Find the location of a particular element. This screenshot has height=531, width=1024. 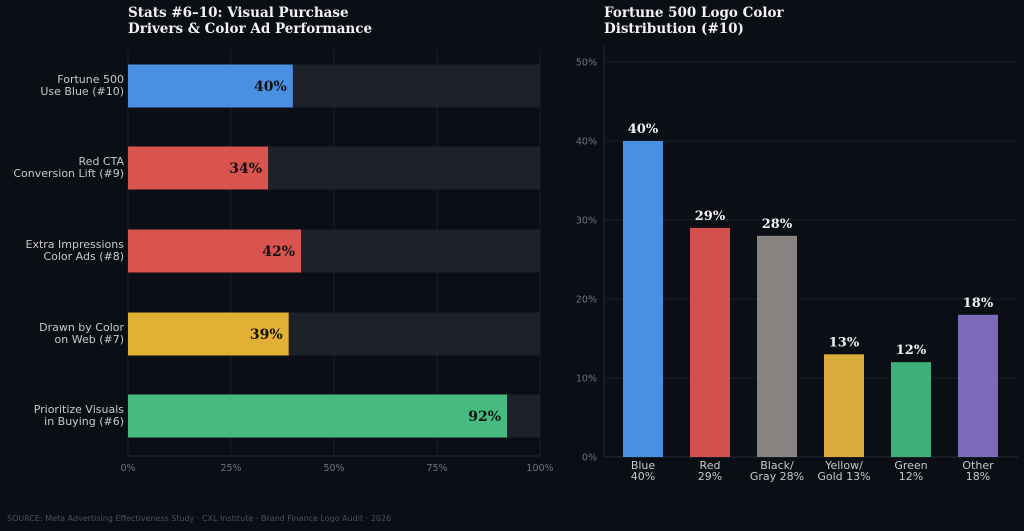

category-label: Fortune 500 Use Blue (#10) is located at coordinates (82, 85).